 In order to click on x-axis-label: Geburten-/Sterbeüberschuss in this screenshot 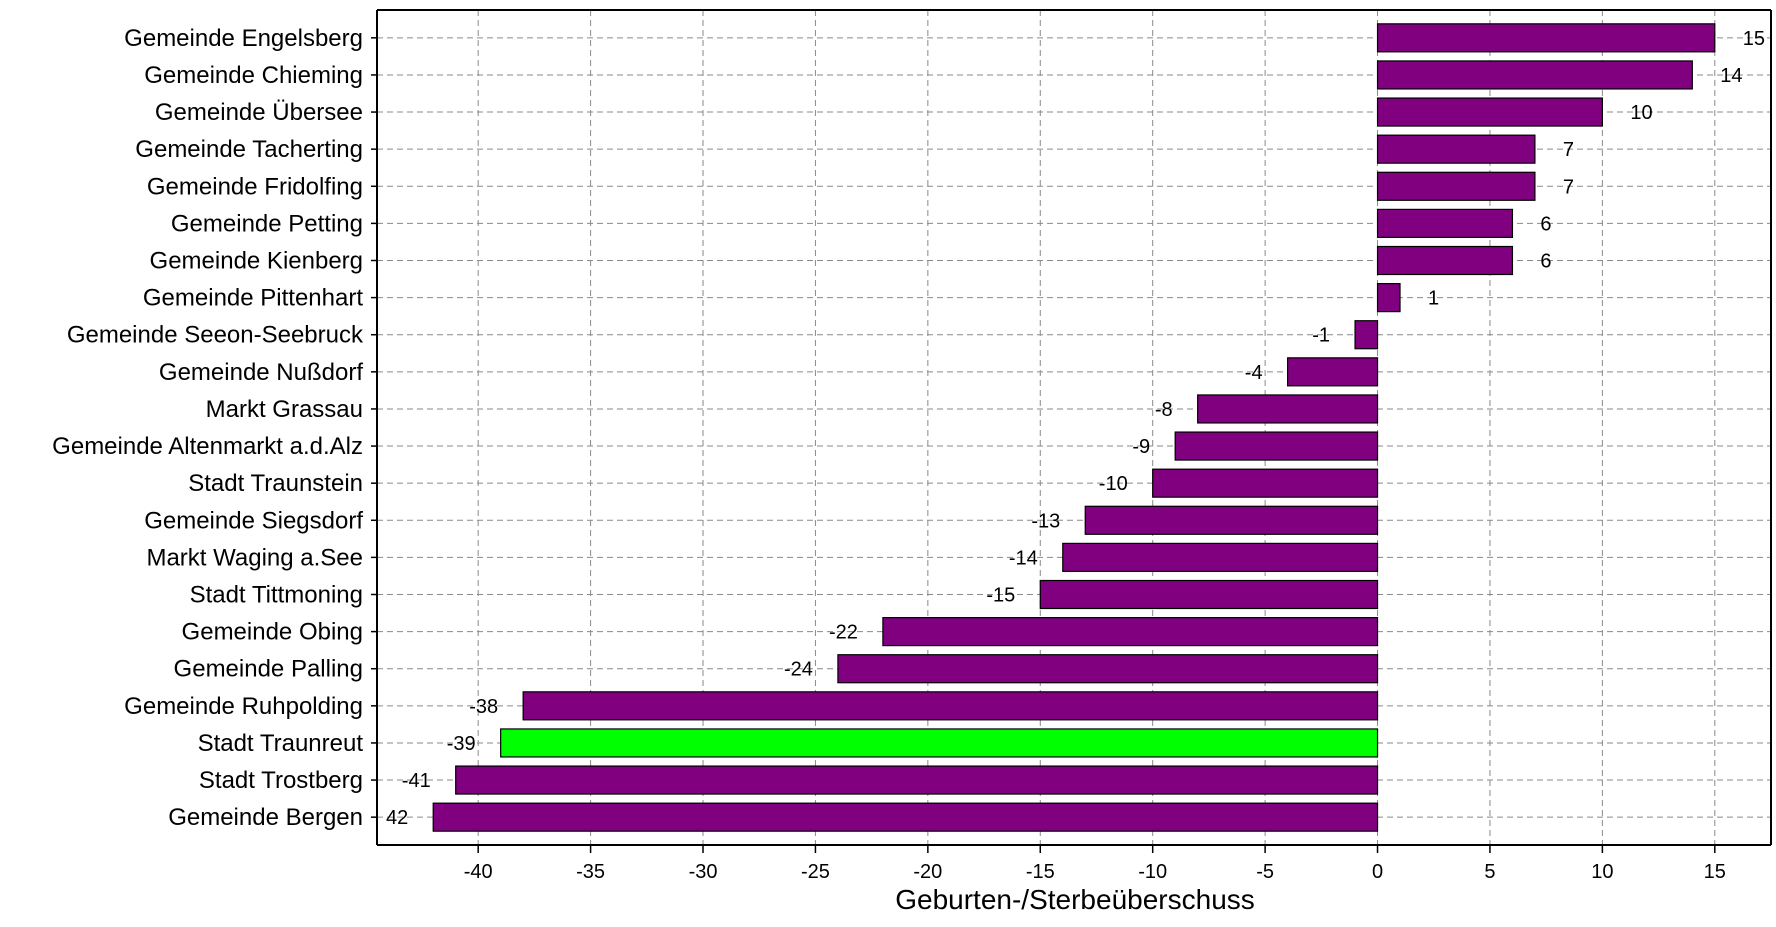, I will do `click(1075, 899)`.